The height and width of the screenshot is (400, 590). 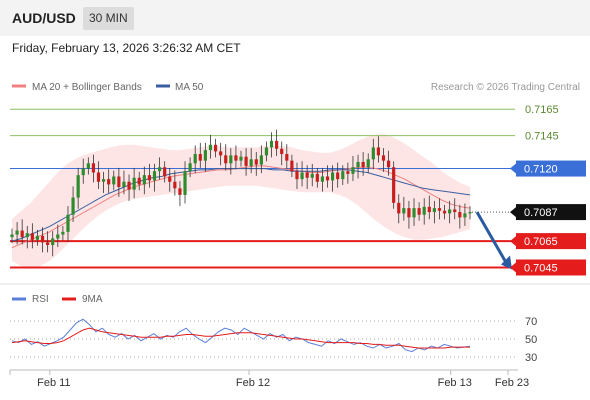 What do you see at coordinates (512, 383) in the screenshot?
I see `x-tick-label: Feb 23` at bounding box center [512, 383].